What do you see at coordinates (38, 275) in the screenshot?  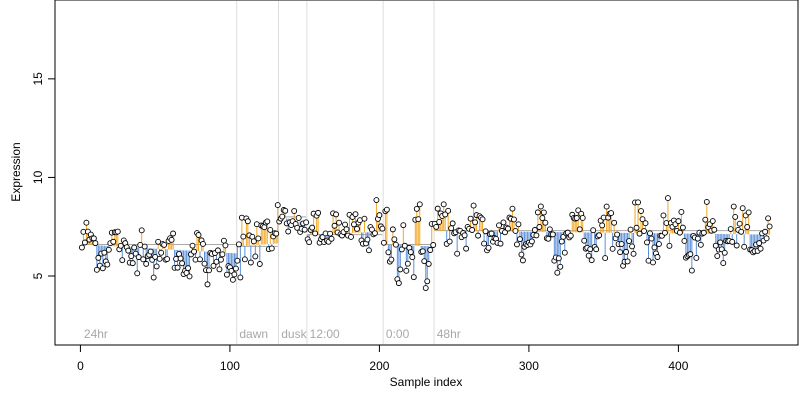 I see `y-tick-label: 5` at bounding box center [38, 275].